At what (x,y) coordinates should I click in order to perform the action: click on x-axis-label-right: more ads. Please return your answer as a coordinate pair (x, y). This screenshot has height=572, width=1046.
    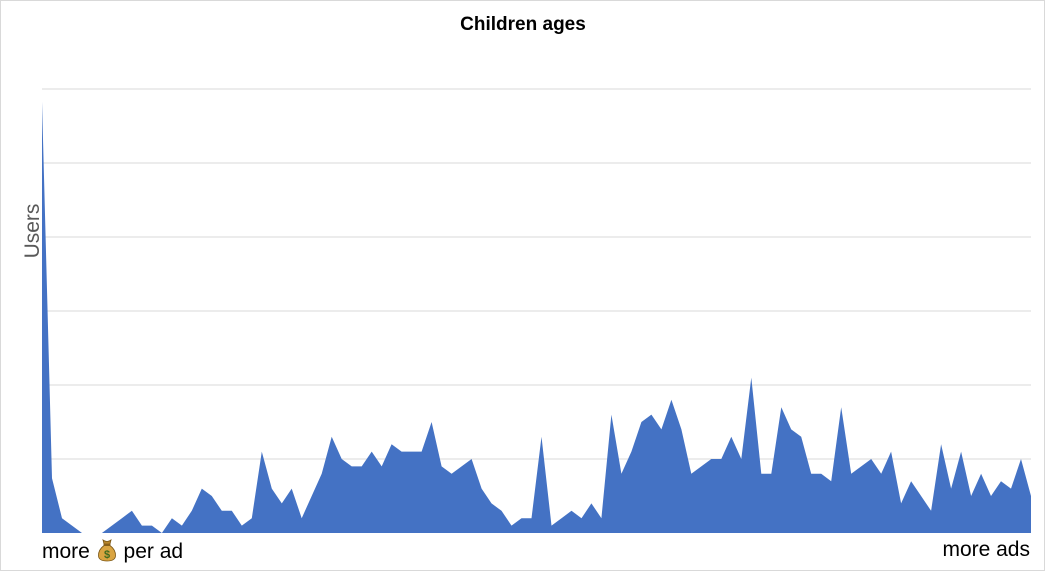
    Looking at the image, I should click on (986, 549).